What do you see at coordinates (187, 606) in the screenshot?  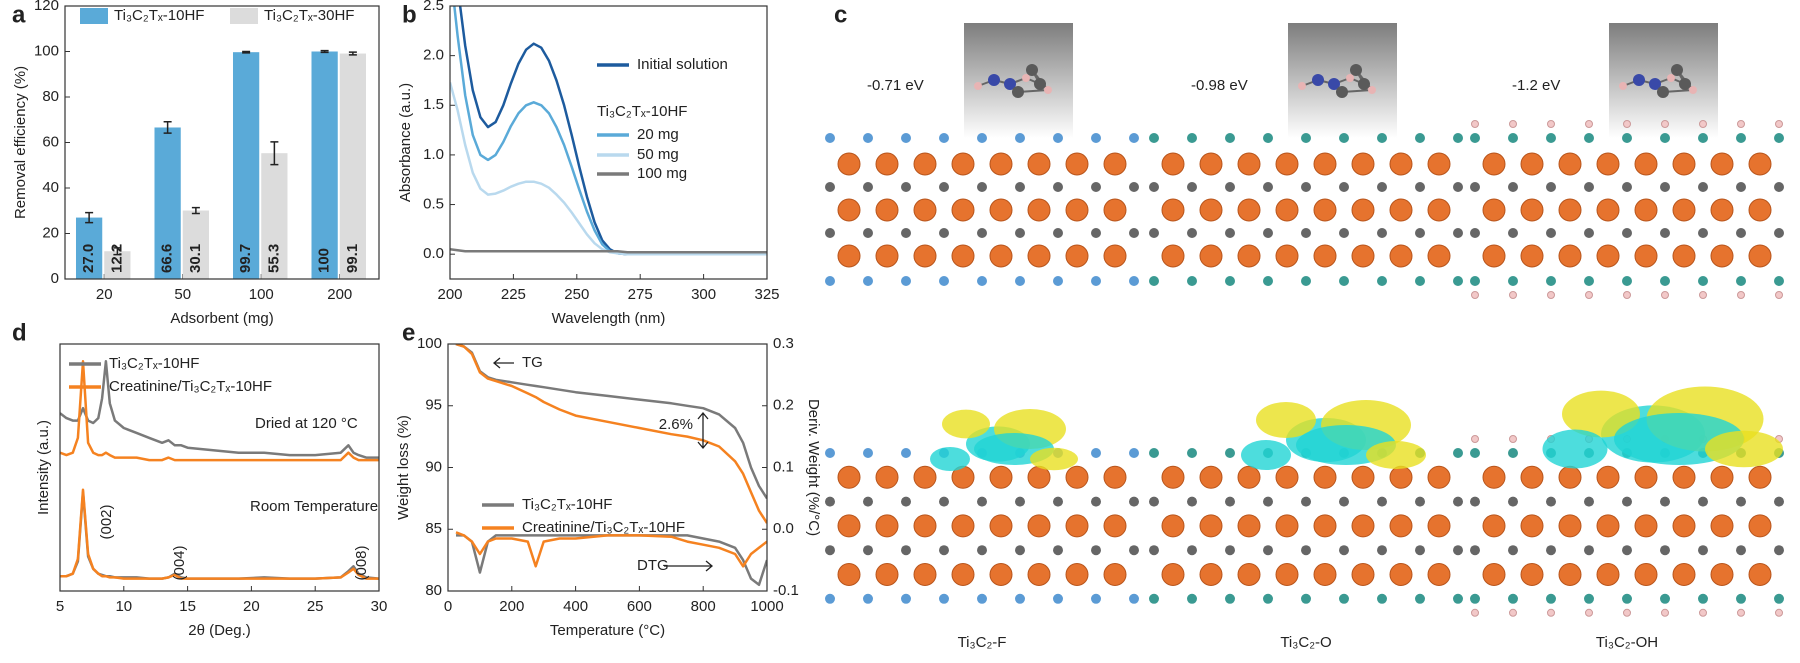 I see `x-tick-label: 15` at bounding box center [187, 606].